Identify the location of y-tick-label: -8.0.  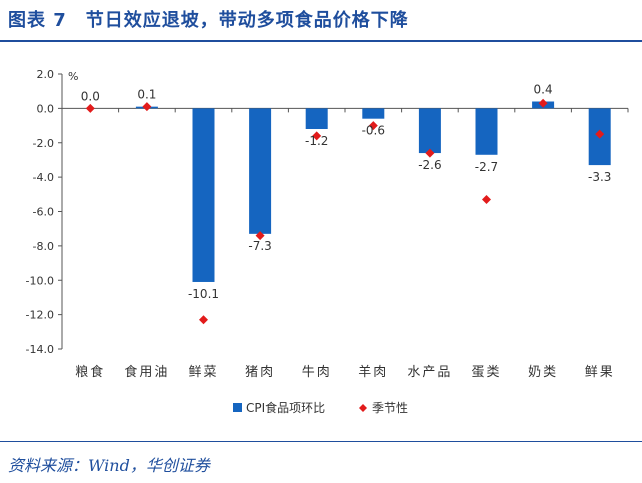
(43, 246).